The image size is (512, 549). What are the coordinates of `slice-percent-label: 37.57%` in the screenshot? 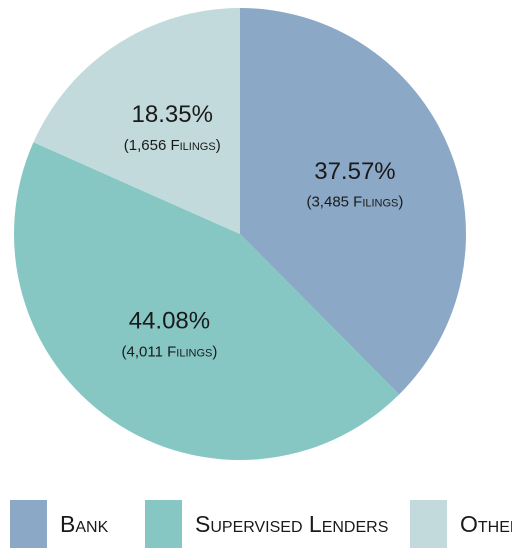 It's located at (354, 171).